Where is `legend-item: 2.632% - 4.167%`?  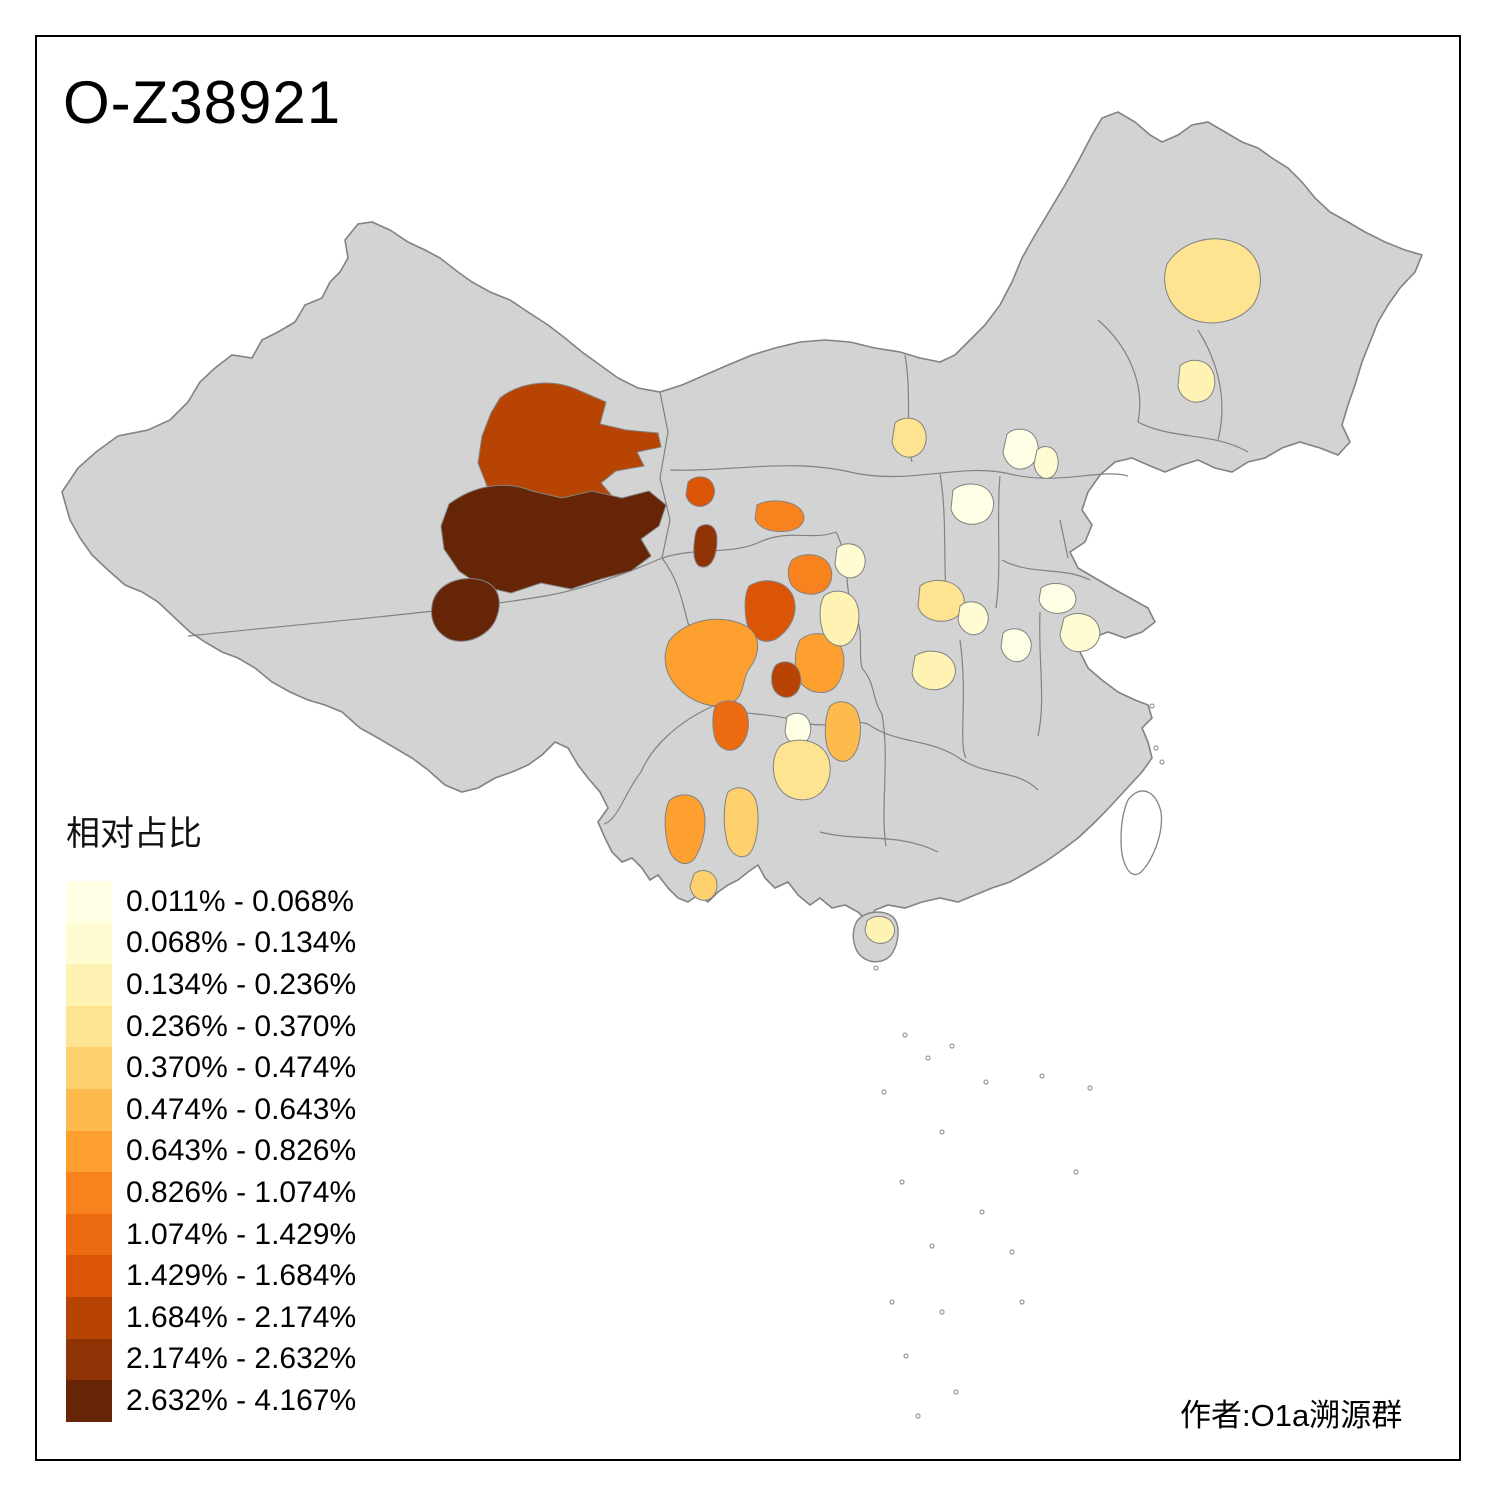 legend-item: 2.632% - 4.167% is located at coordinates (211, 1401).